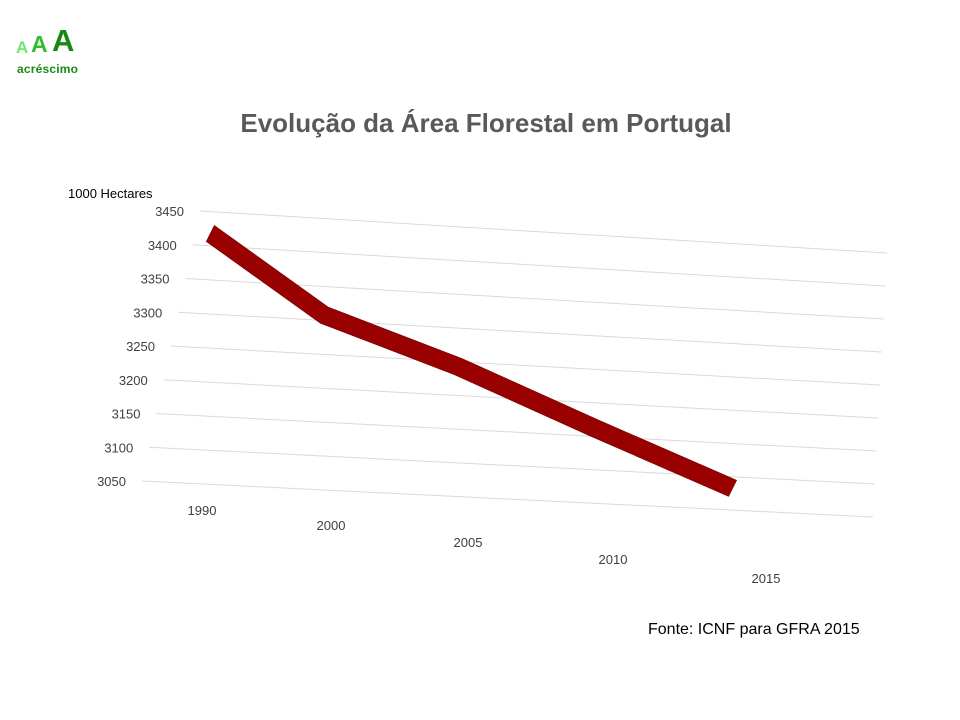  I want to click on y-tick-label: 3400, so click(162, 245).